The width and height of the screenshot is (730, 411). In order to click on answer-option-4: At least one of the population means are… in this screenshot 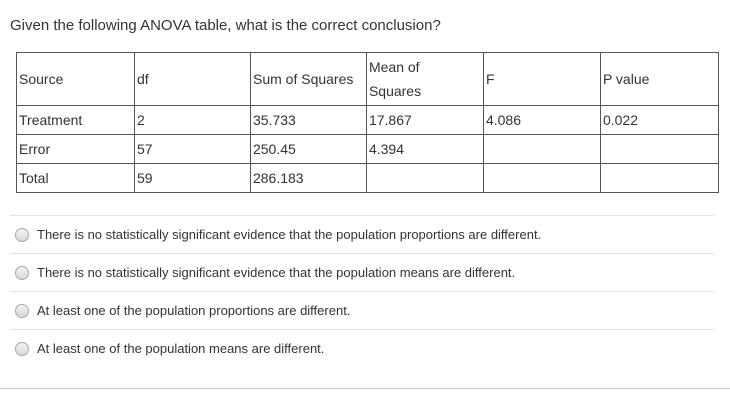, I will do `click(362, 348)`.